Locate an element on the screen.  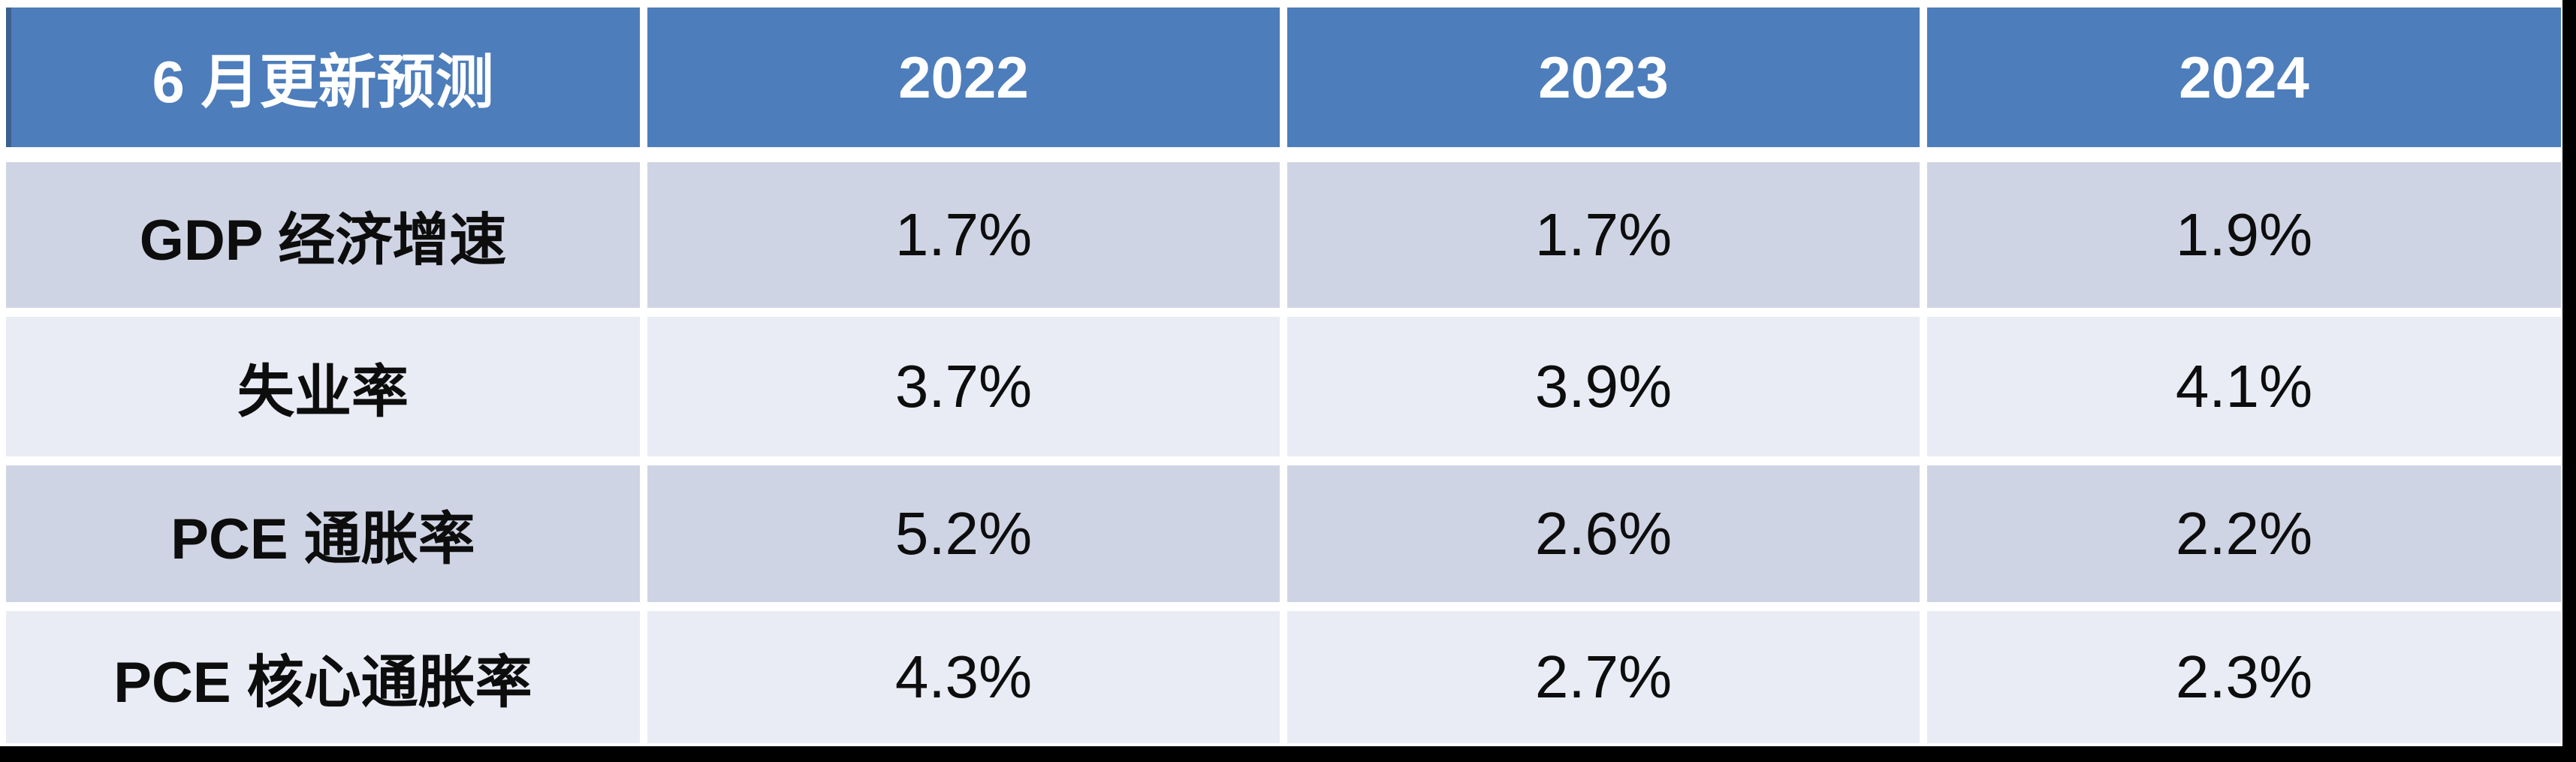
value-cell-2022: 3.7% is located at coordinates (964, 386).